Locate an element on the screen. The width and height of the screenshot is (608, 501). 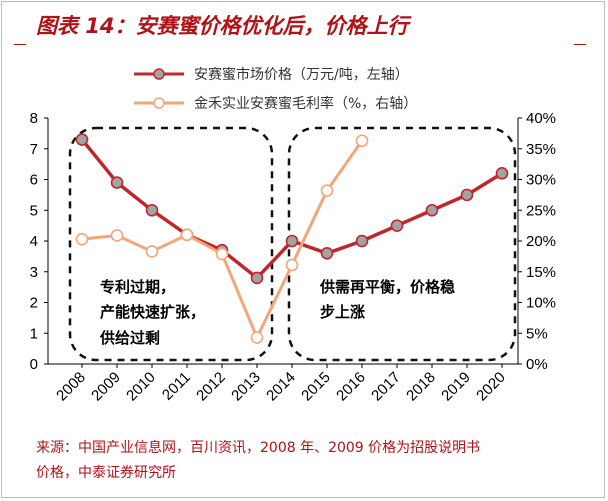
y-right-tick-label: 15% is located at coordinates (541, 272).